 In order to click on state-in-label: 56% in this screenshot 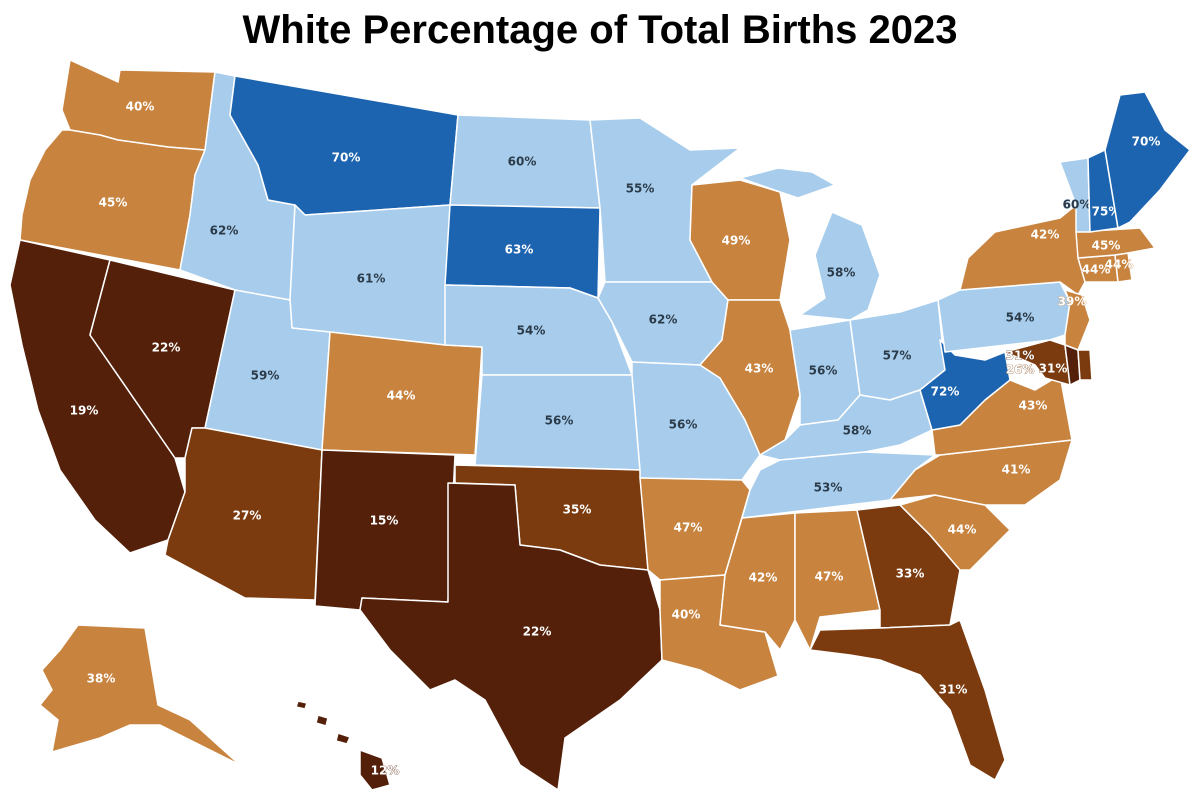, I will do `click(823, 371)`.